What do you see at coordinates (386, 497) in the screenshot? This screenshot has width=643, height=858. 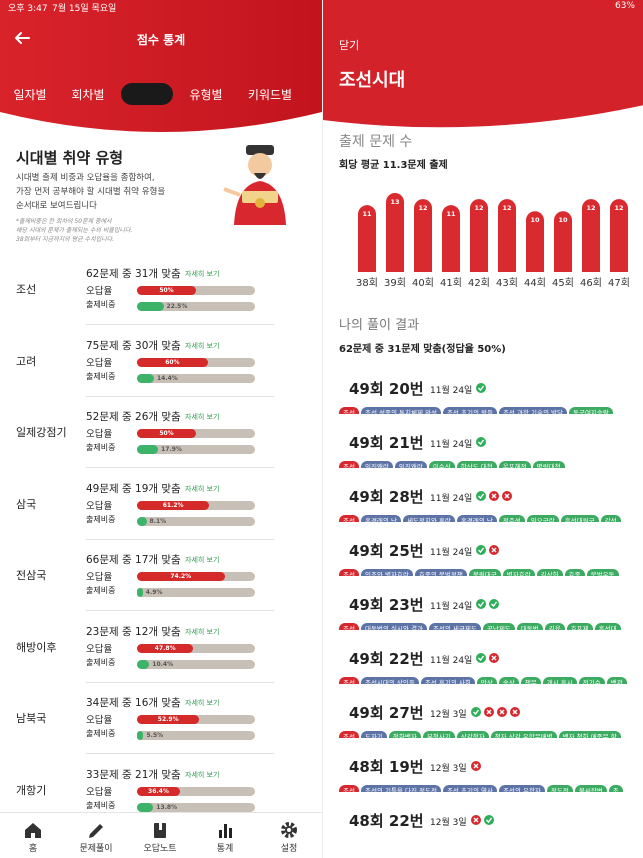 I see `question-title: 49회 28번` at bounding box center [386, 497].